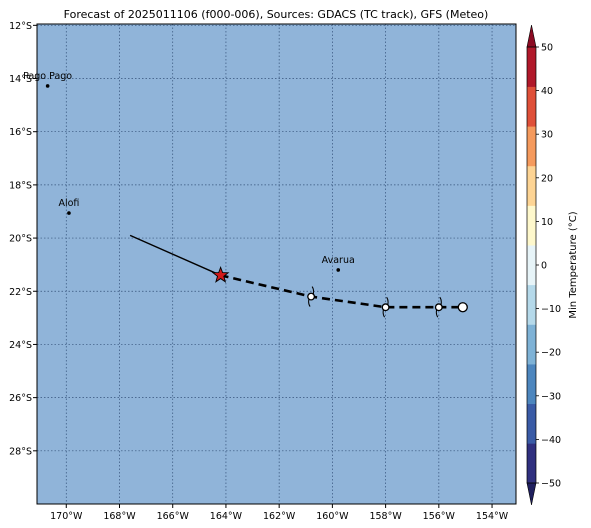  Describe the element at coordinates (531, 36) in the screenshot. I see `colorbar-extend-high` at that location.